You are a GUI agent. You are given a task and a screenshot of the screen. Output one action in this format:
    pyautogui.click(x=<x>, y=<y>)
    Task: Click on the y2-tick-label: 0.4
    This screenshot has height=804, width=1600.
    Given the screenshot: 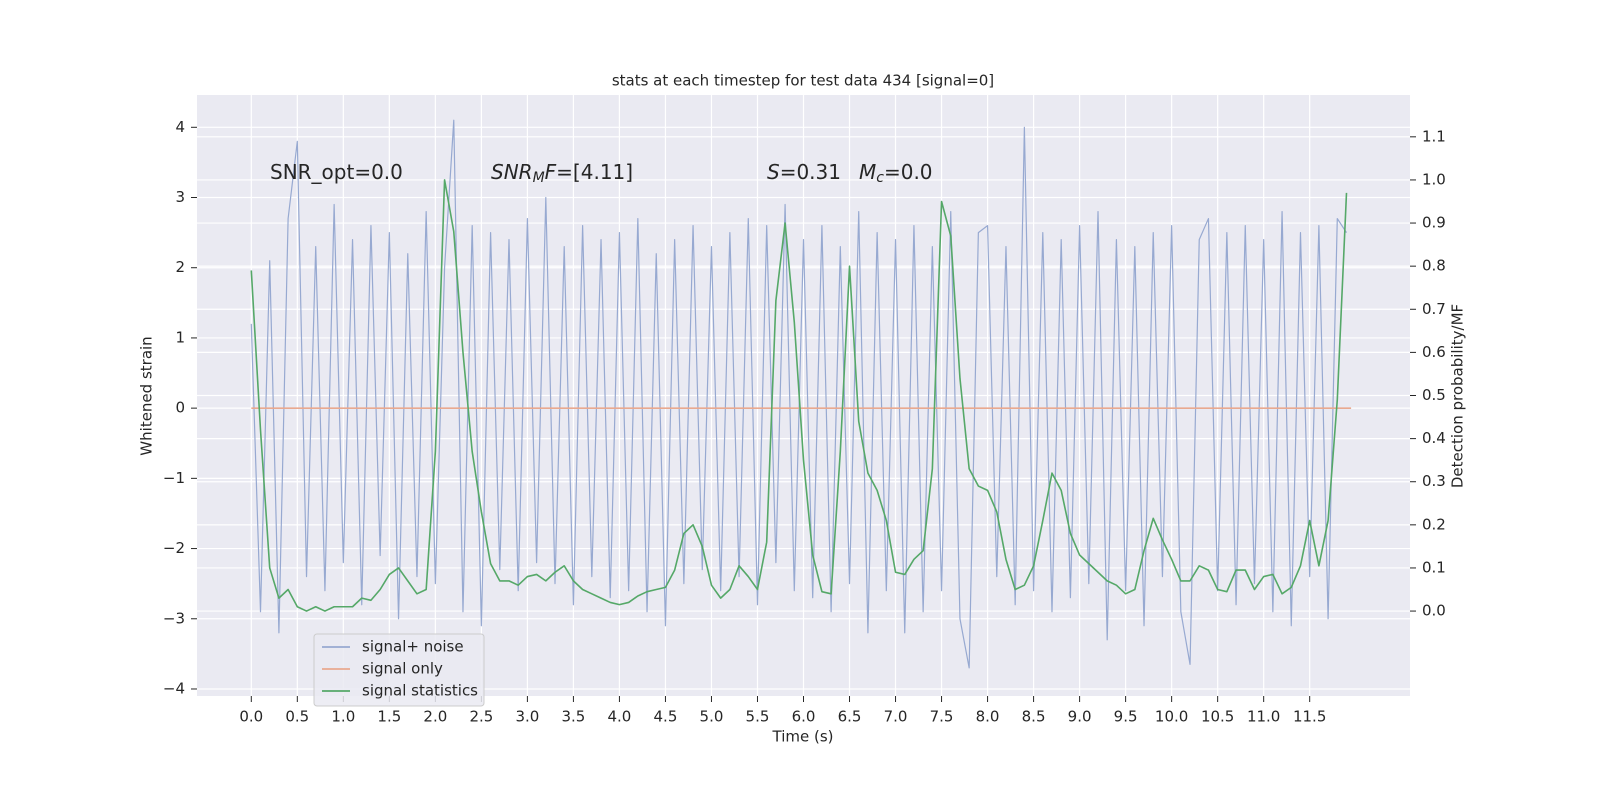 What is the action you would take?
    pyautogui.click(x=1434, y=438)
    